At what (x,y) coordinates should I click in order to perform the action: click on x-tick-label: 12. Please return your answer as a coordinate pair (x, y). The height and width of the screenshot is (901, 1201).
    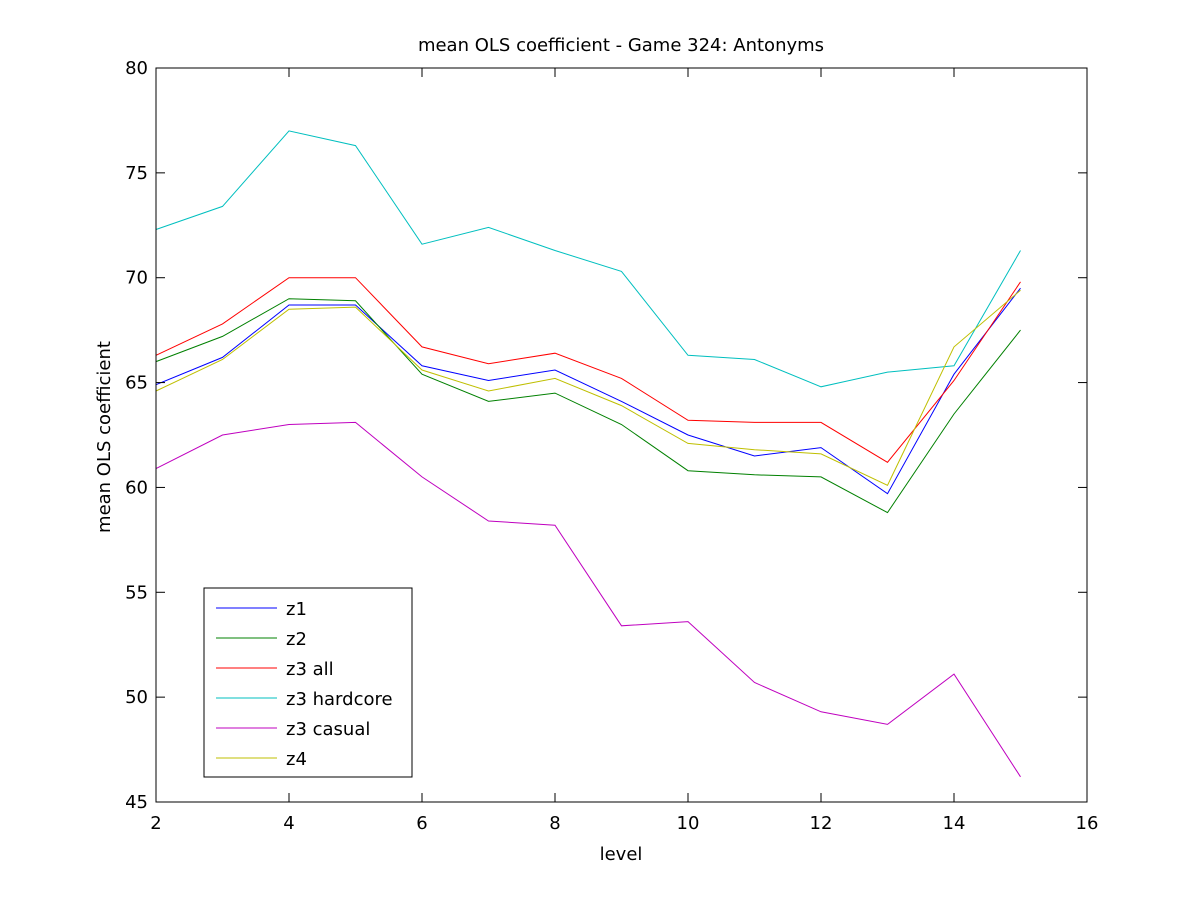
    Looking at the image, I should click on (821, 823).